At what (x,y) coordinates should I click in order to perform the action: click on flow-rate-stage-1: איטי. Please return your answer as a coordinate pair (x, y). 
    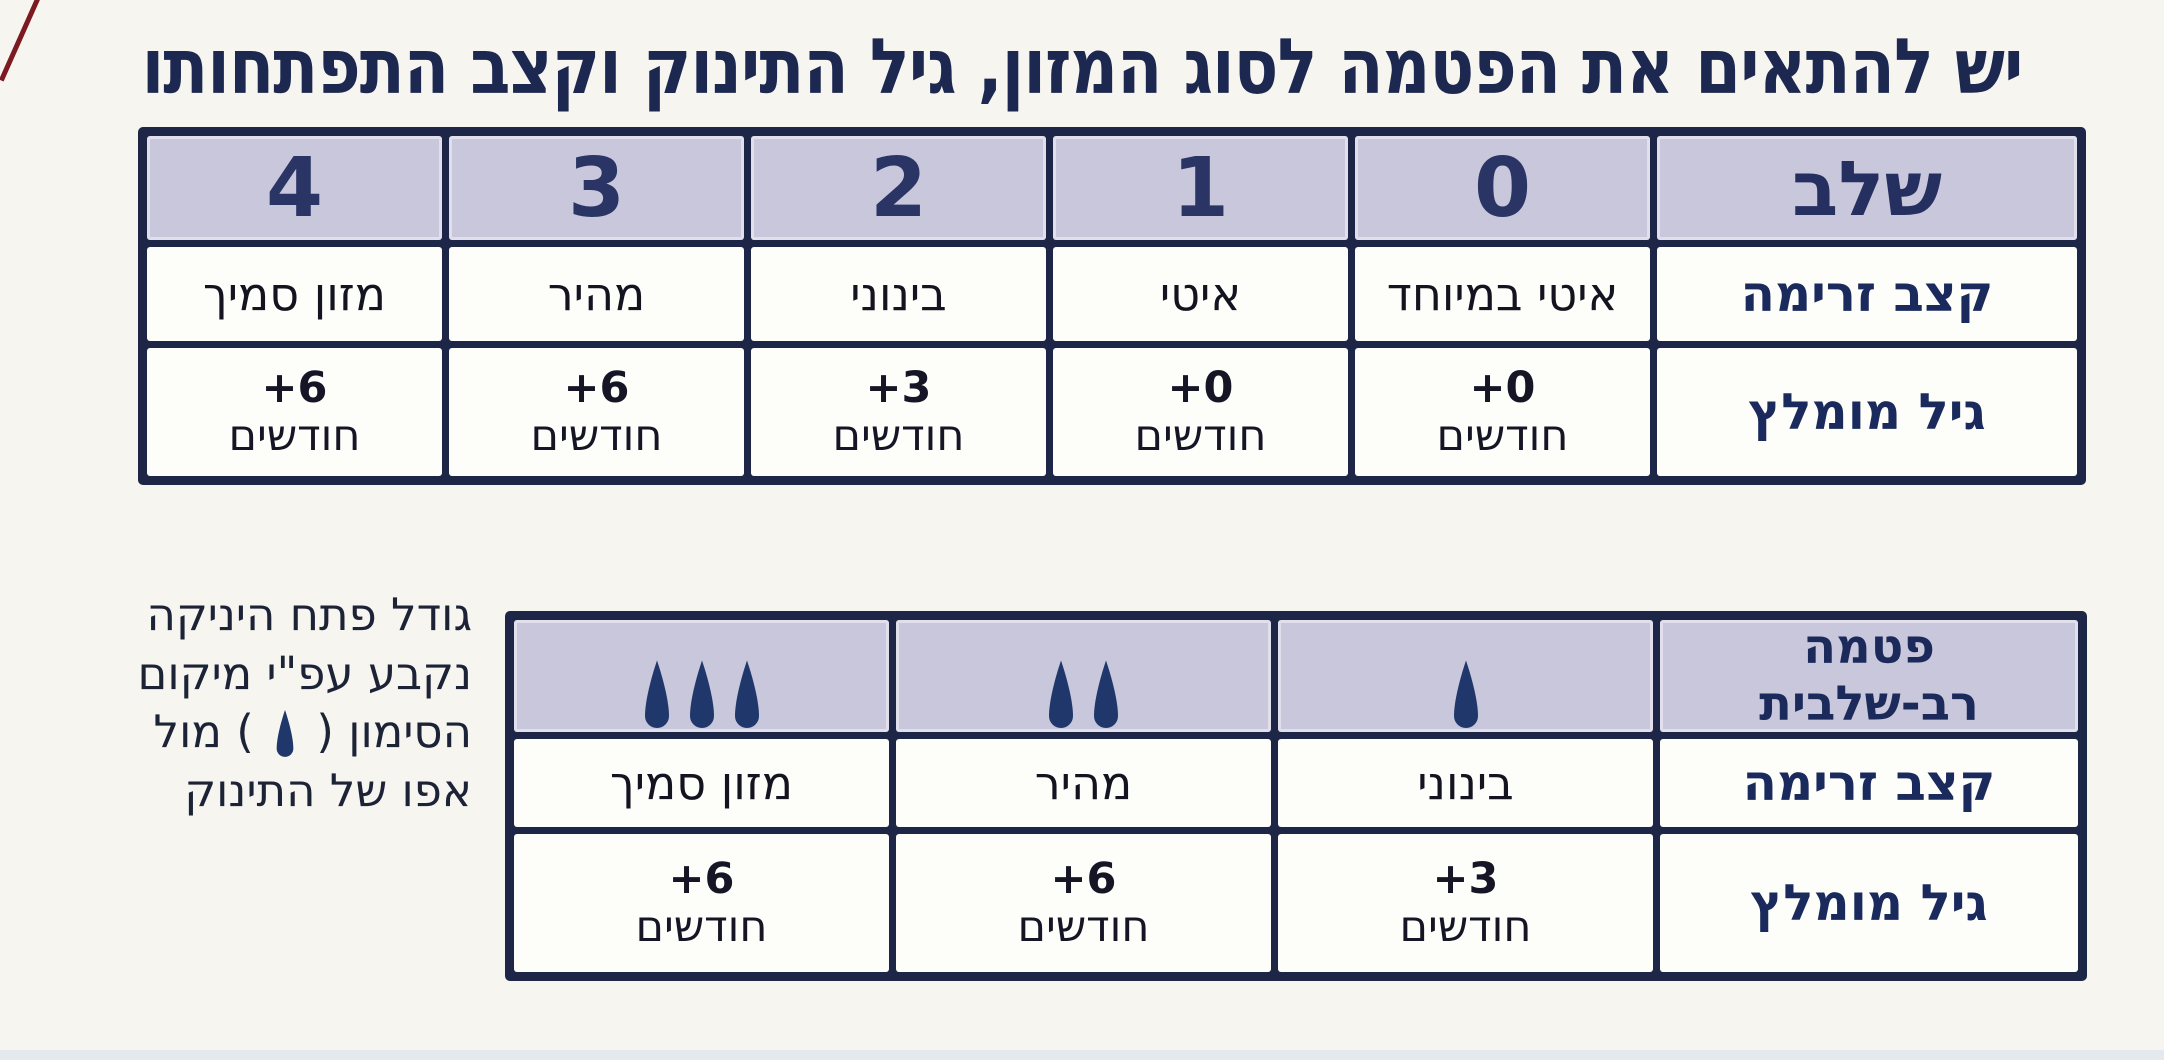
    Looking at the image, I should click on (1200, 294).